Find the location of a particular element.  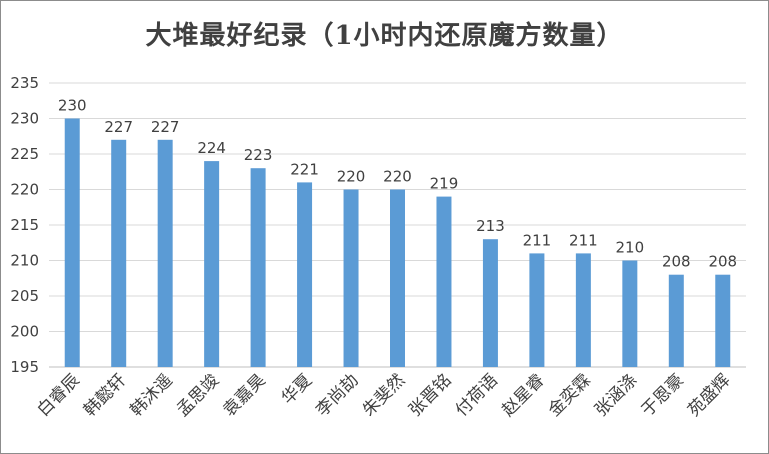

x-category-label: 朱斐然 is located at coordinates (384, 395).